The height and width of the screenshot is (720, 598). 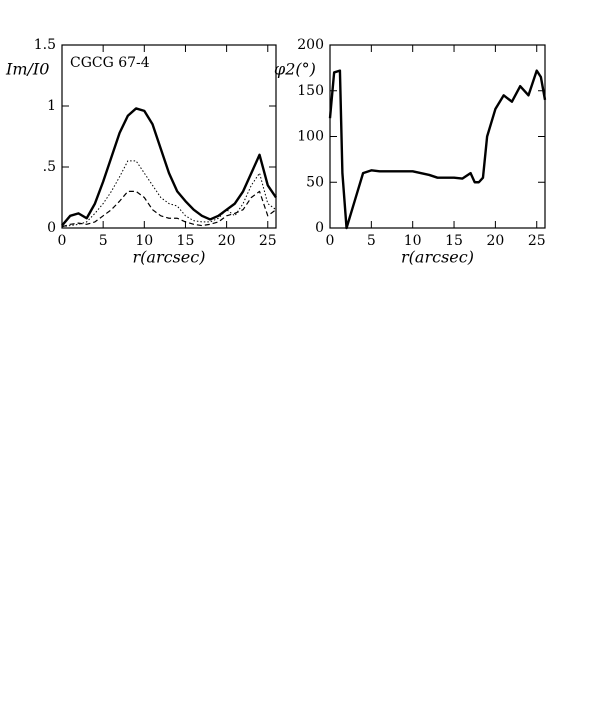 I want to click on y-tick-label: 50, so click(x=315, y=182).